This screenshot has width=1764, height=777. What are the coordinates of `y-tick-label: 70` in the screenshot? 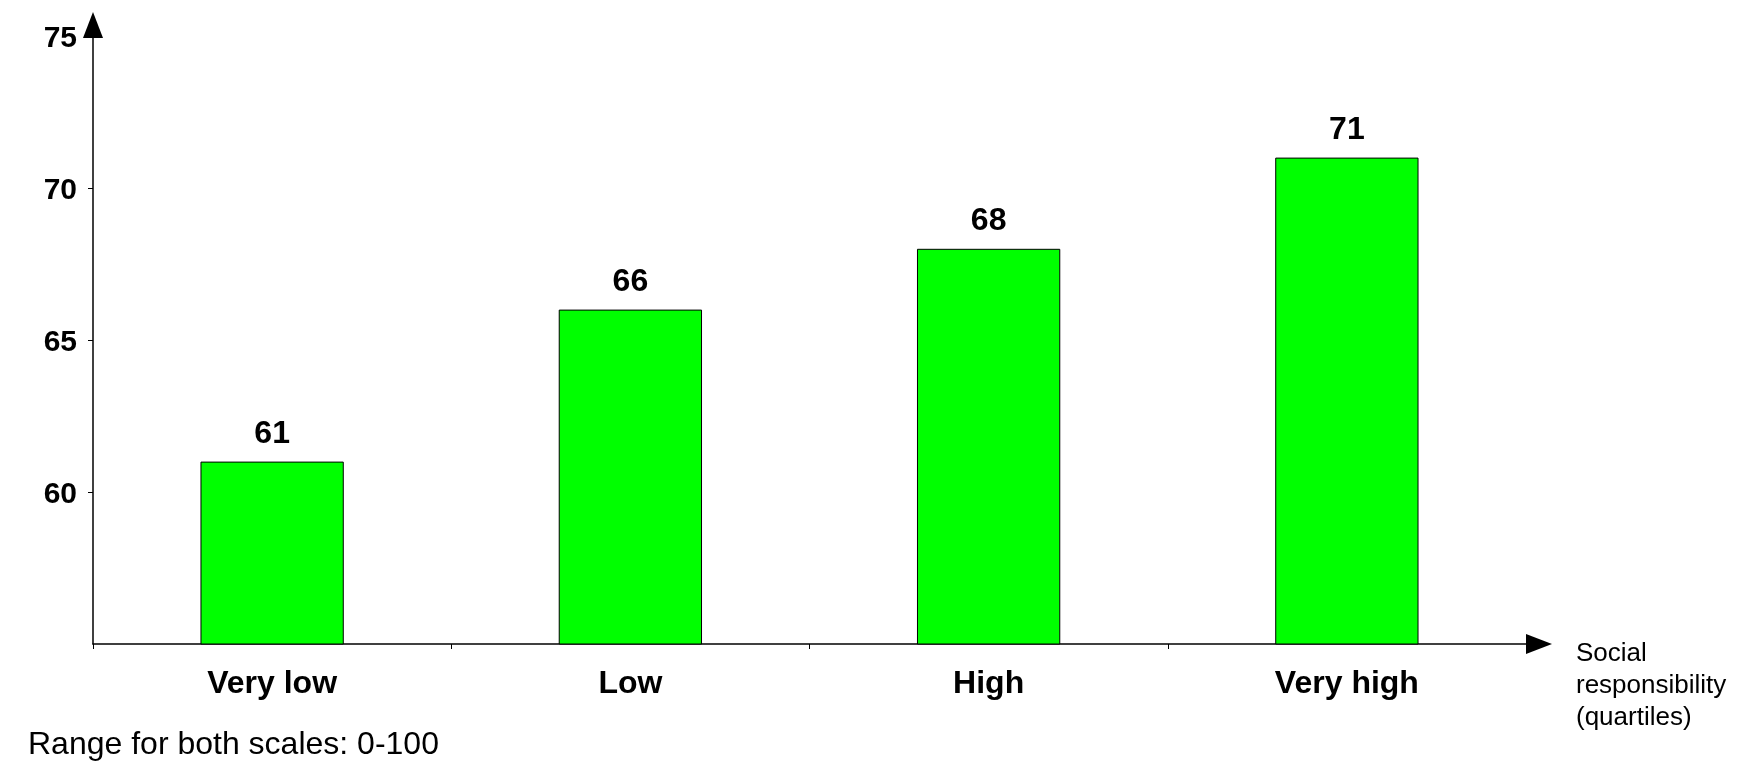 It's located at (60, 188).